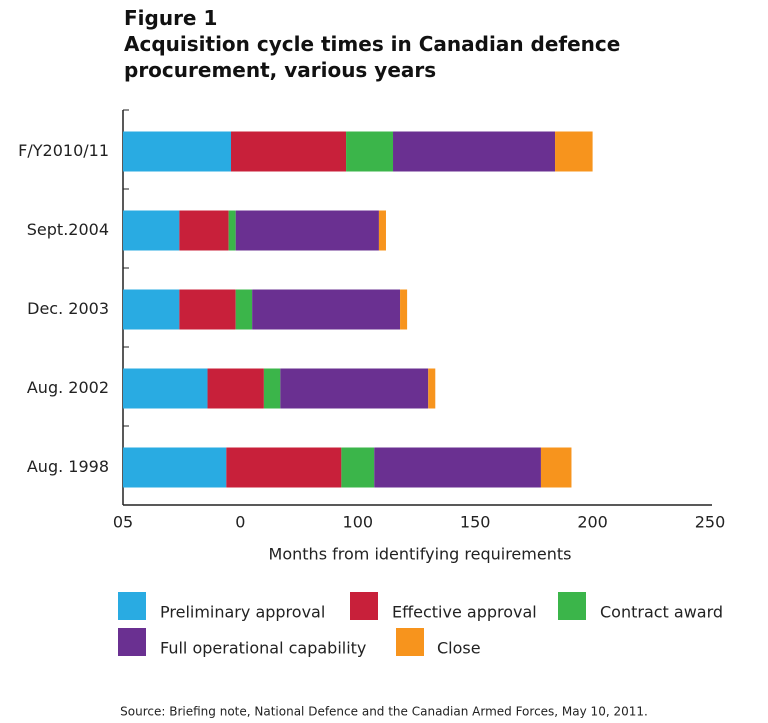 The width and height of the screenshot is (768, 723). Describe the element at coordinates (123, 522) in the screenshot. I see `x-tick-label: 05` at that location.